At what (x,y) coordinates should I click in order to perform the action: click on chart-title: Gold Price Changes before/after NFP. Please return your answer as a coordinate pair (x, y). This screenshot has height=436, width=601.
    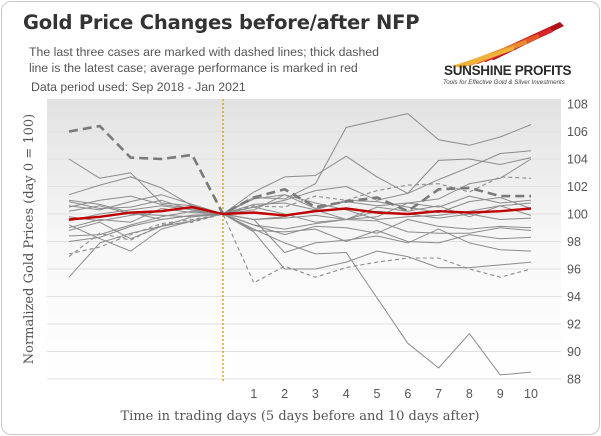
    Looking at the image, I should click on (221, 22).